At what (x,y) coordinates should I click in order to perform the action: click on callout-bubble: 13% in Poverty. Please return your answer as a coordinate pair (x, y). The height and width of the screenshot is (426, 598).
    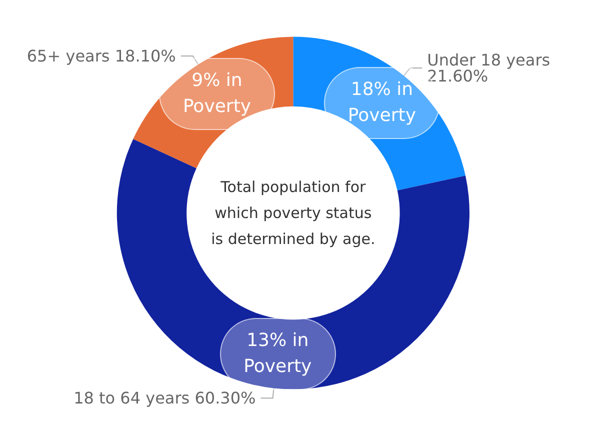
    Looking at the image, I should click on (278, 354).